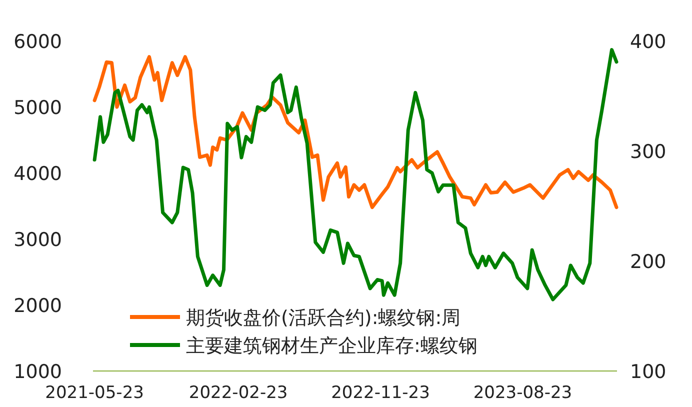  Describe the element at coordinates (323, 318) in the screenshot. I see `legend-label: 期货收盘价(活跃合约):螺纹钢:周` at that location.